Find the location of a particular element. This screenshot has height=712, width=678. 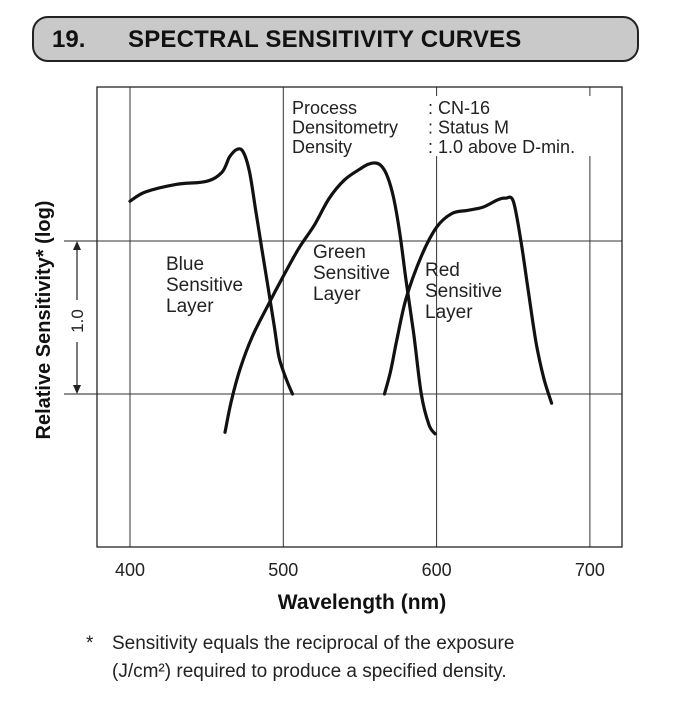

section-title: SPECTRAL SENSITIVITY CURVES is located at coordinates (325, 39).